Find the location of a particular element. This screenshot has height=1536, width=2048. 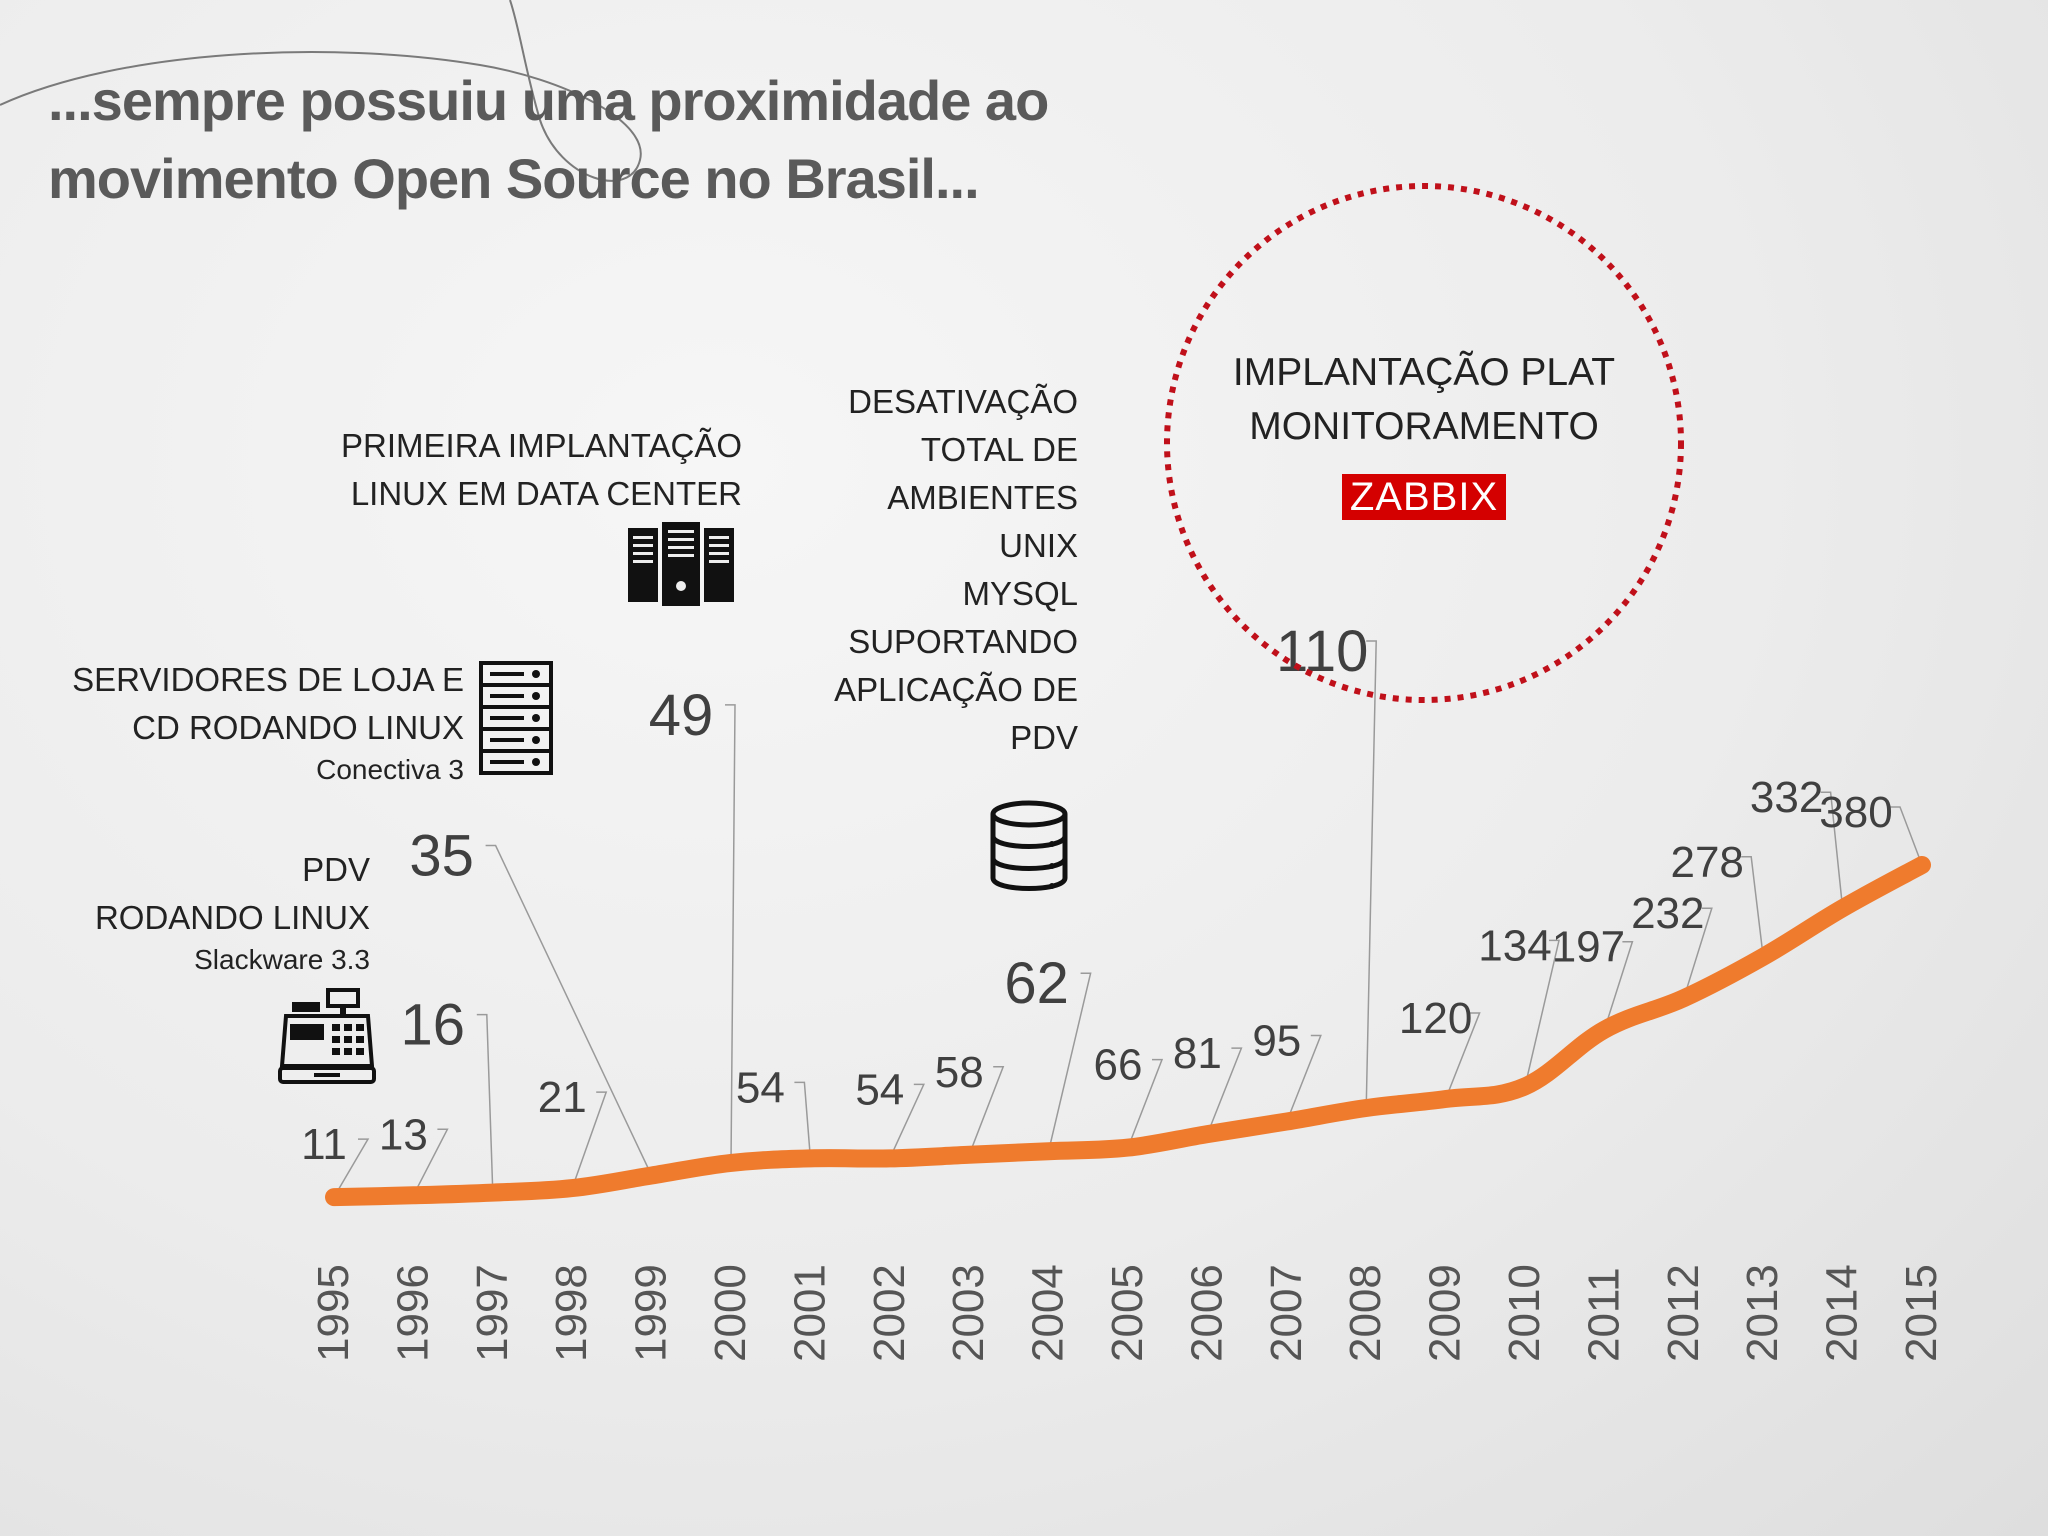

annotation-unix-line8: PDV is located at coordinates (1044, 737).